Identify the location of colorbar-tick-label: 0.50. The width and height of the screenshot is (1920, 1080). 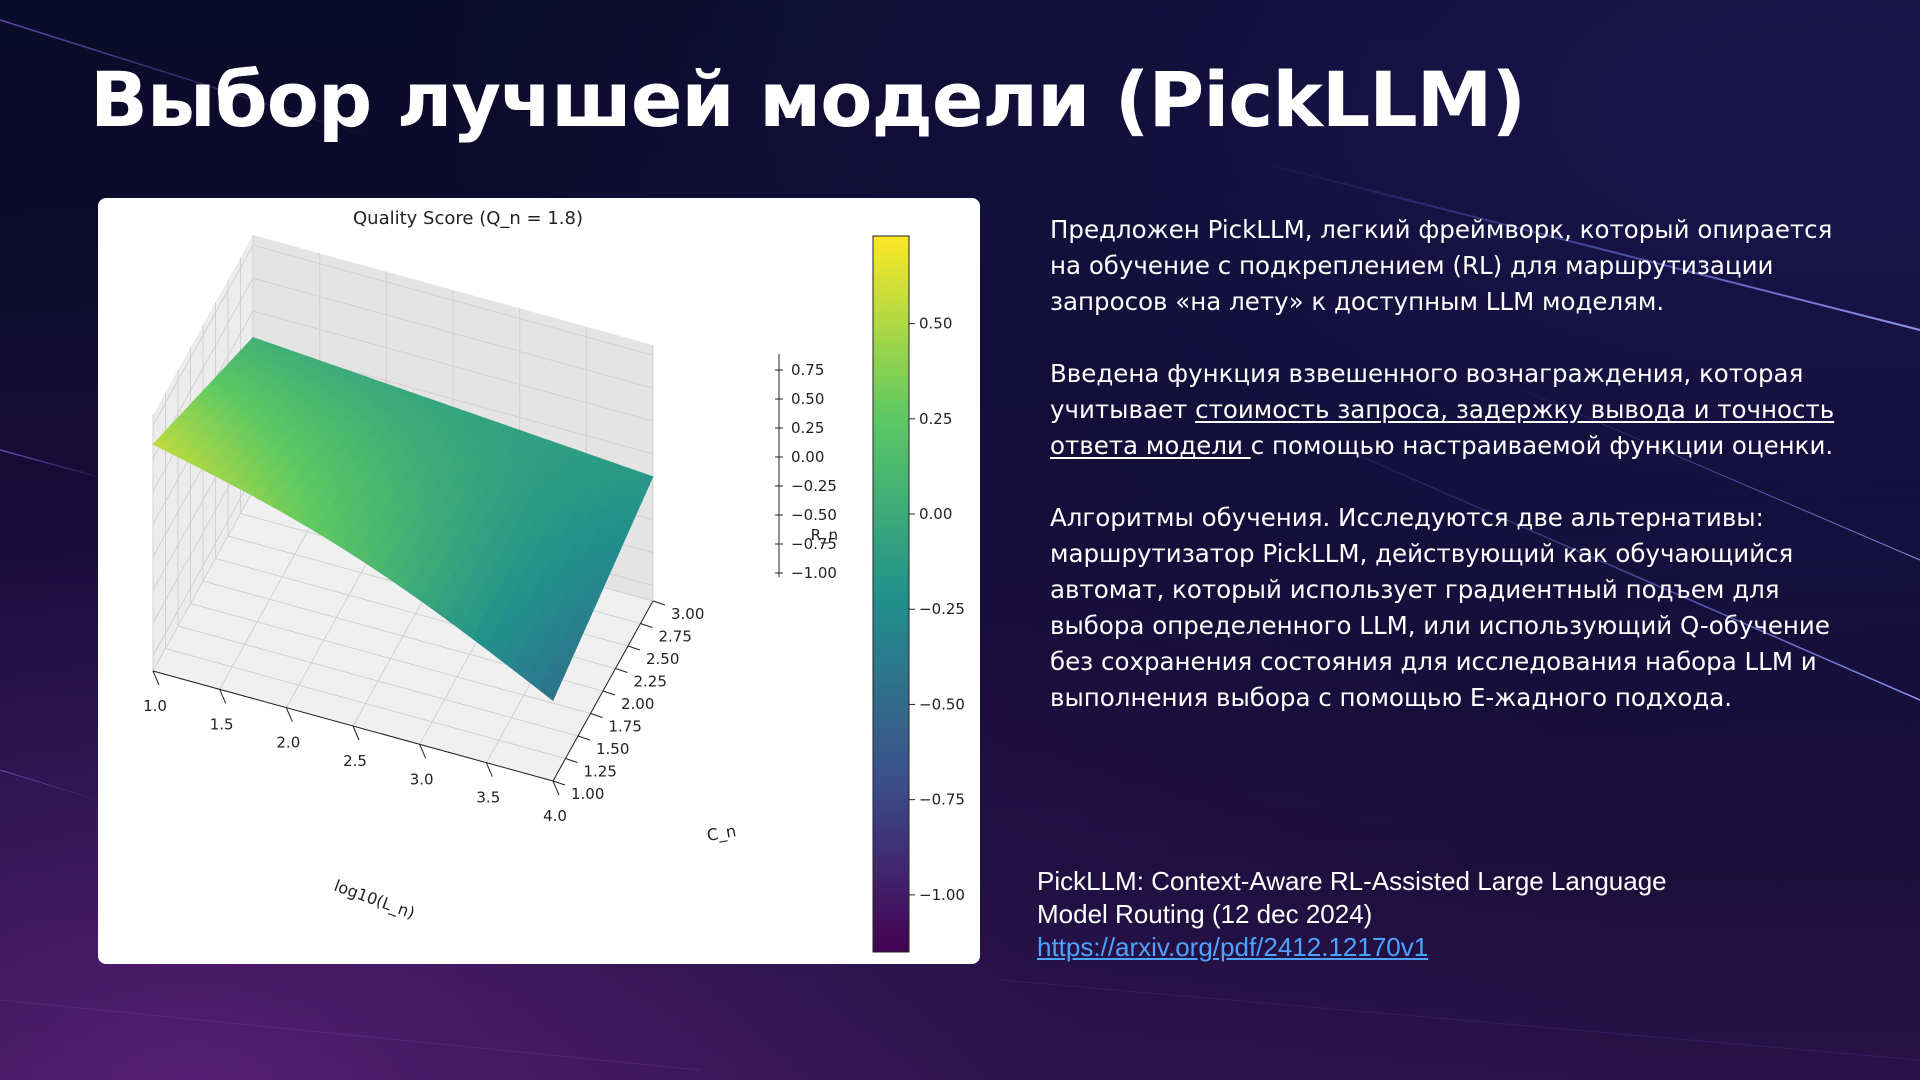
(935, 324).